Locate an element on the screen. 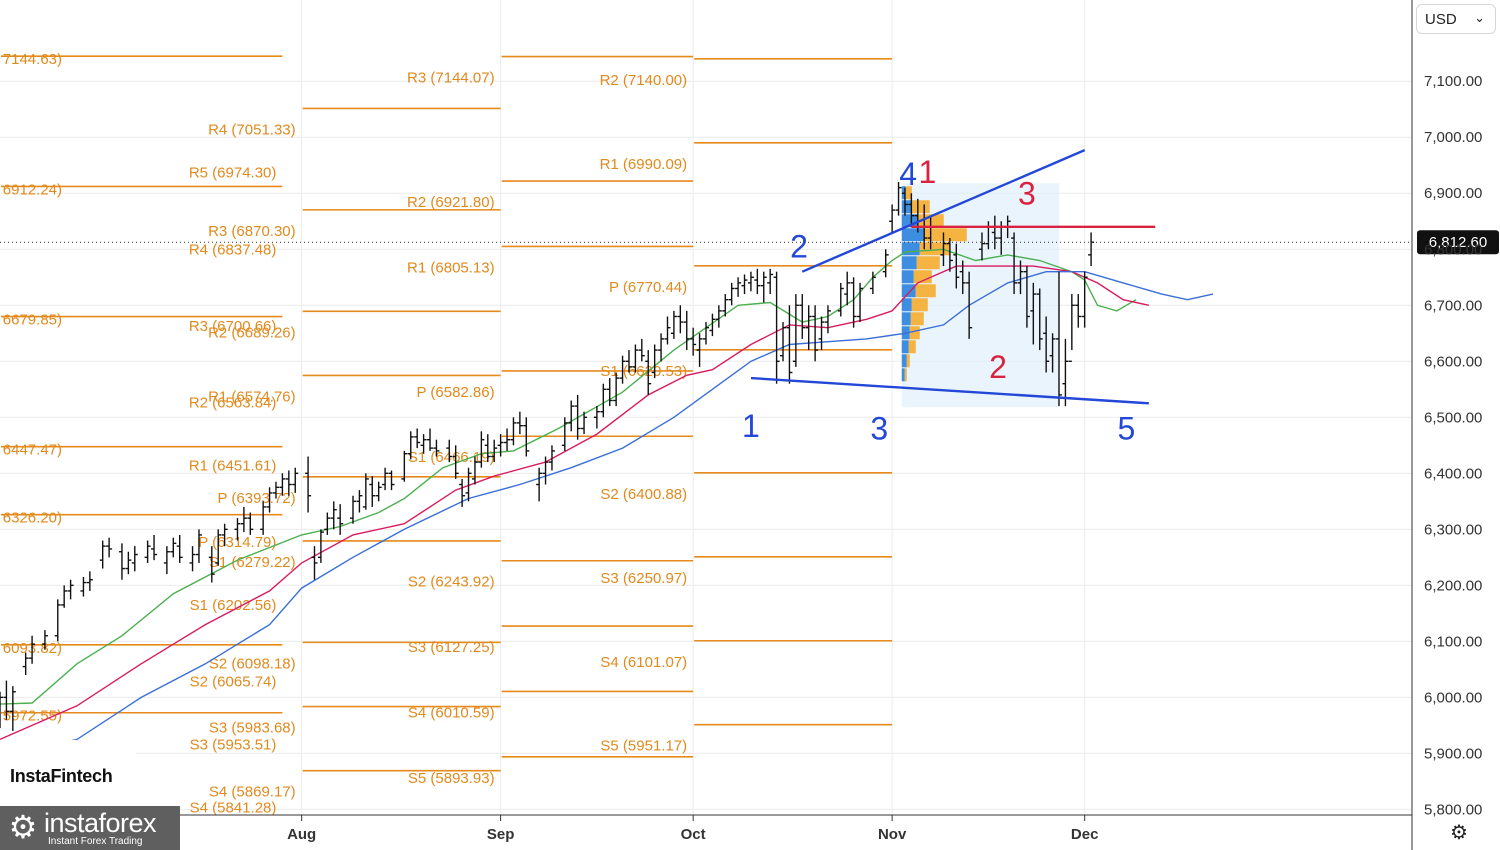 Image resolution: width=1500 pixels, height=850 pixels. pivot-label: 6912.24) is located at coordinates (32, 189).